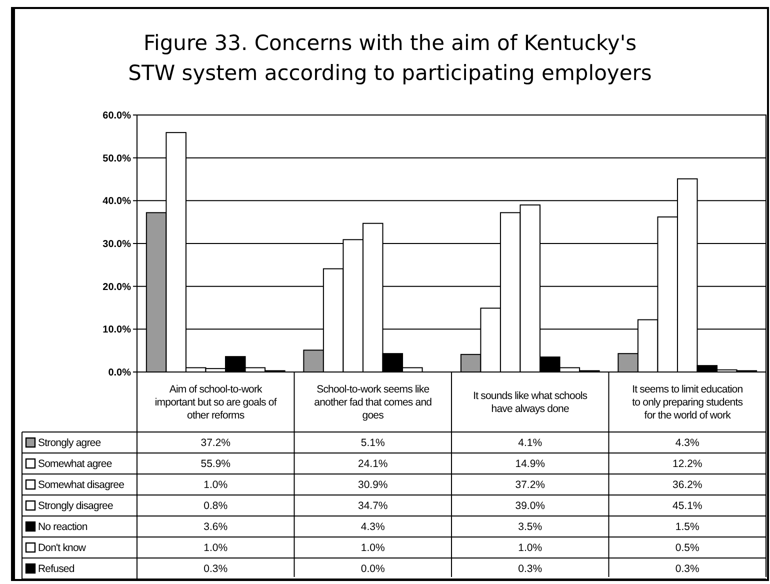 The image size is (770, 584). I want to click on y-tick-label: 50.0%, so click(117, 158).